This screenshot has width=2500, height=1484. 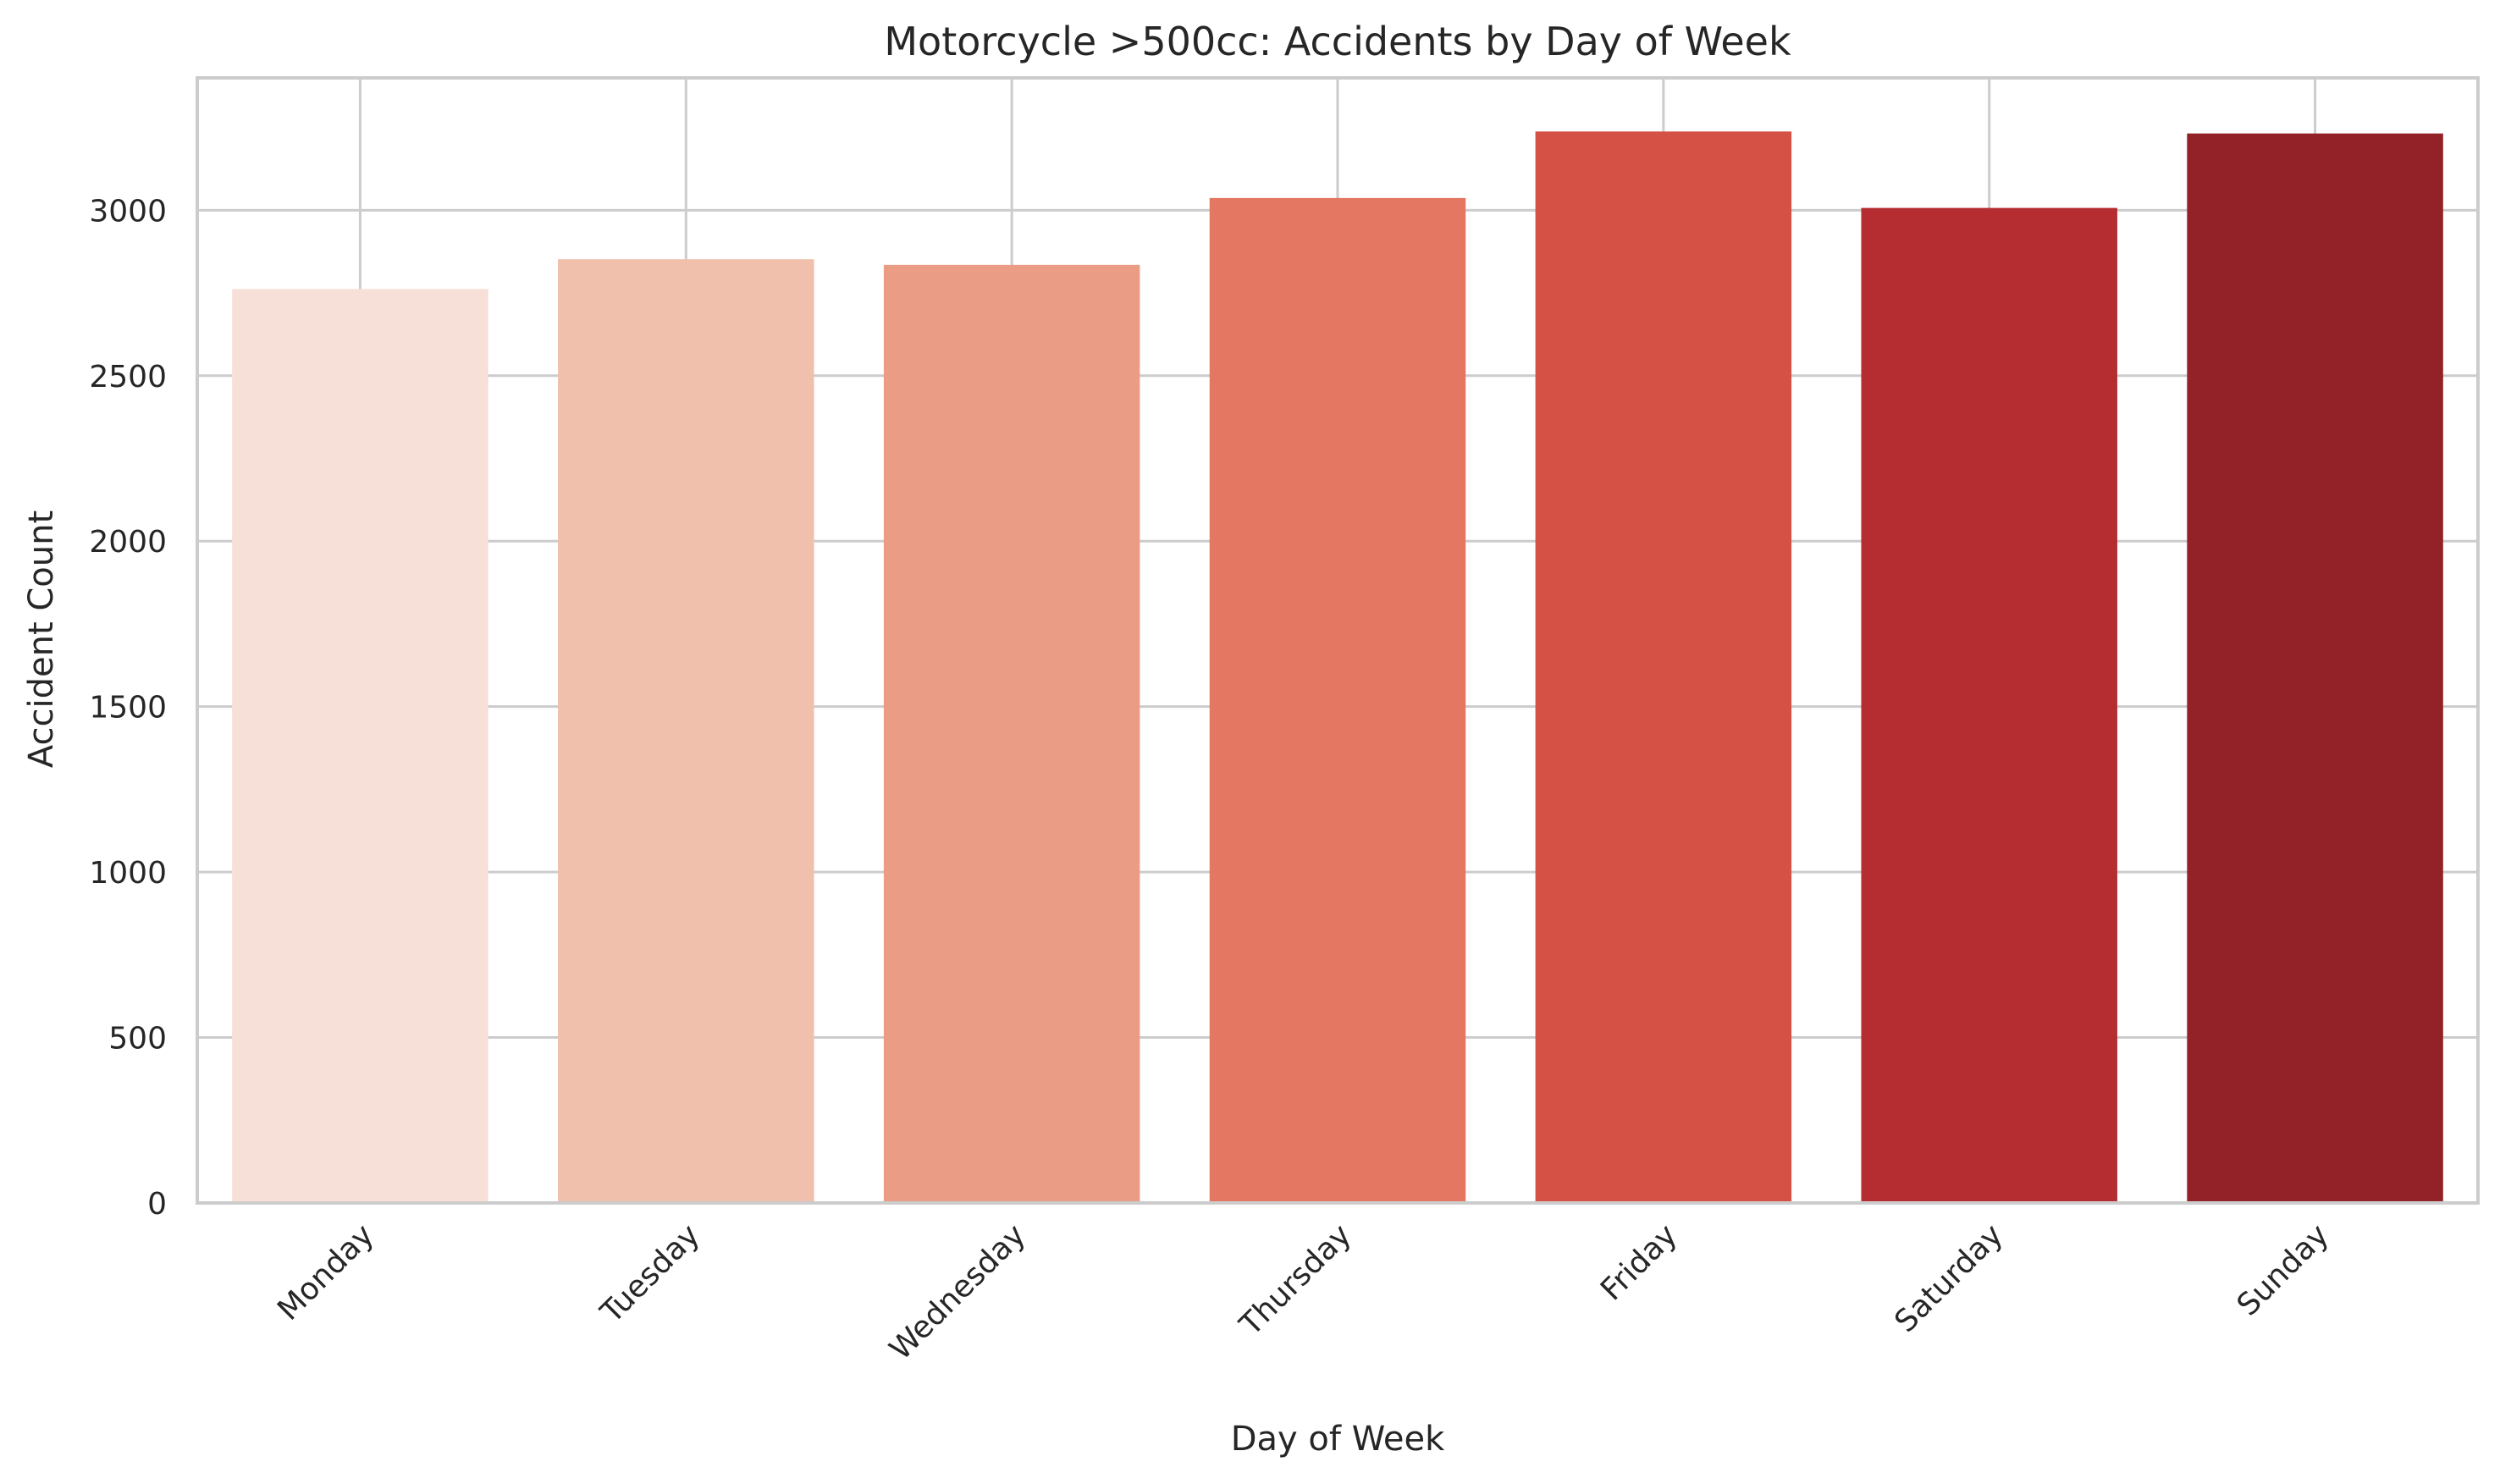 I want to click on y-tick-label: 1000, so click(x=128, y=873).